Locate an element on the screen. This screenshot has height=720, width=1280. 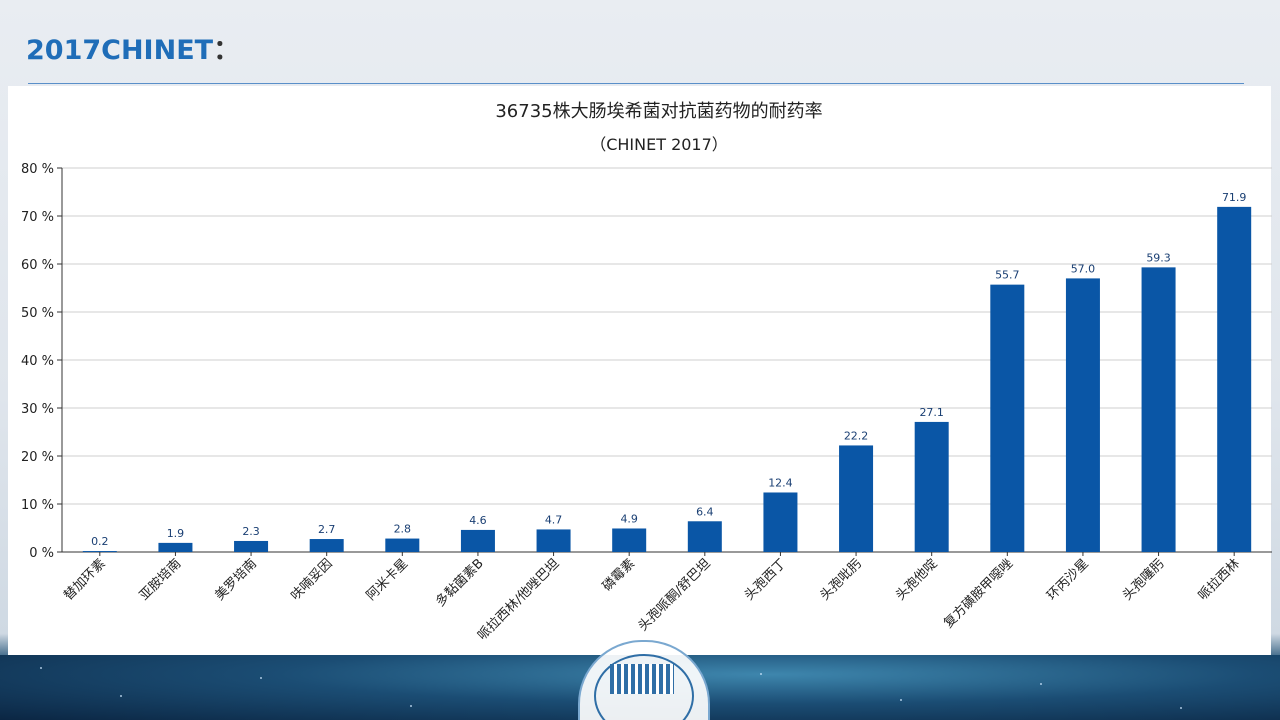
x-category-label: 头孢他啶 is located at coordinates (916, 579).